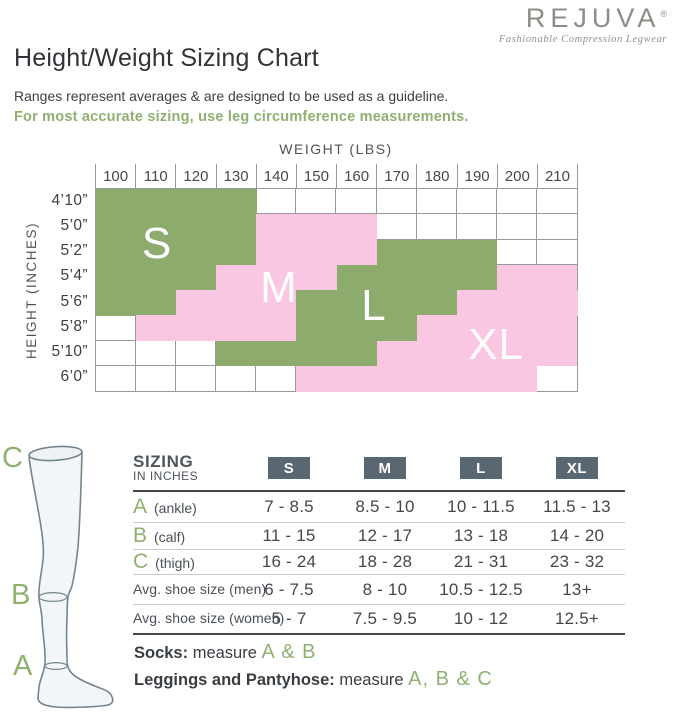 This screenshot has width=679, height=713. I want to click on footnote-measure-letters: A & B, so click(289, 652).